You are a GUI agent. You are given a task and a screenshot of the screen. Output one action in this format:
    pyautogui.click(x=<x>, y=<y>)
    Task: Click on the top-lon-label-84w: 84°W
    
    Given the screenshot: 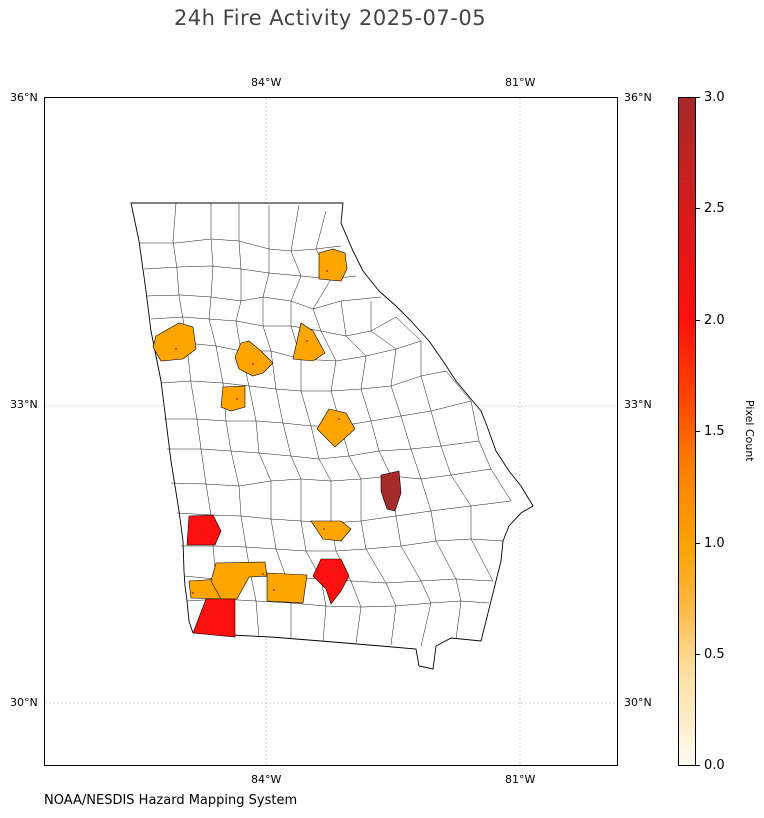 What is the action you would take?
    pyautogui.click(x=266, y=82)
    